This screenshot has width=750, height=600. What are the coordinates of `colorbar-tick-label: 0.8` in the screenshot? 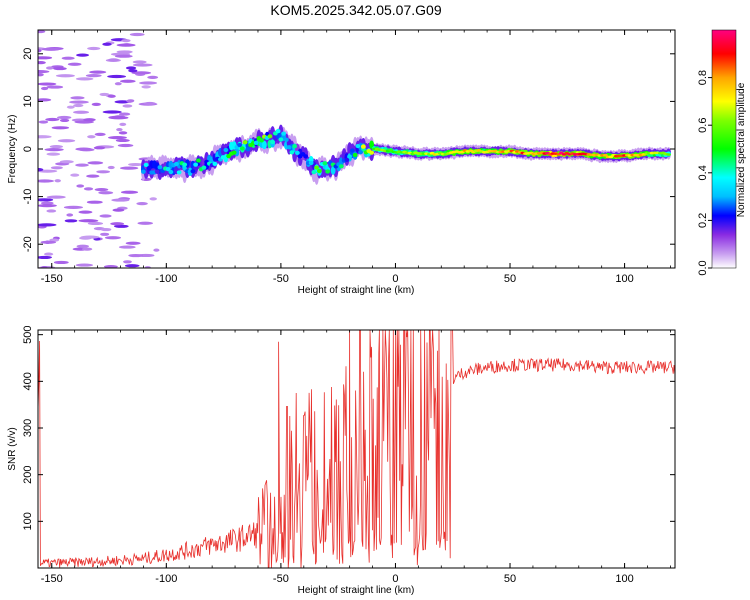 It's located at (703, 77).